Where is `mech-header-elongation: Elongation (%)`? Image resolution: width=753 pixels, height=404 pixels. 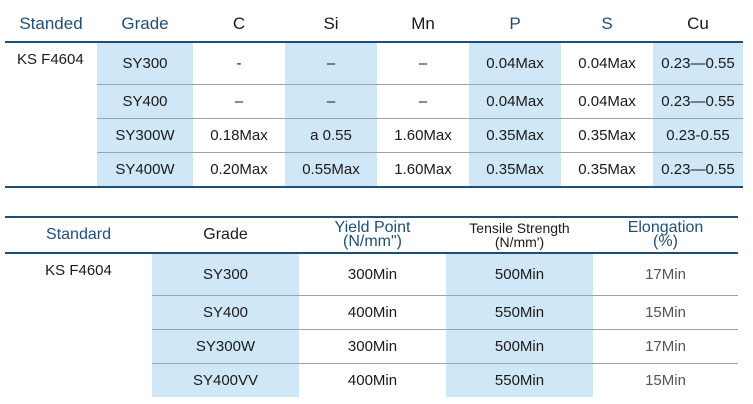
mech-header-elongation: Elongation (%) is located at coordinates (665, 235).